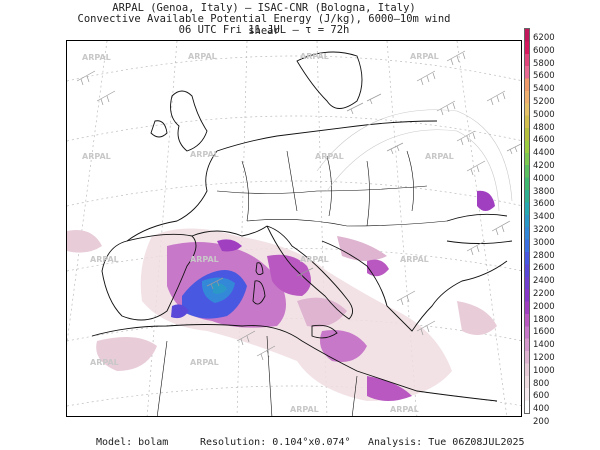  I want to click on resolution-value: 0.104°x0.074°, so click(311, 442).